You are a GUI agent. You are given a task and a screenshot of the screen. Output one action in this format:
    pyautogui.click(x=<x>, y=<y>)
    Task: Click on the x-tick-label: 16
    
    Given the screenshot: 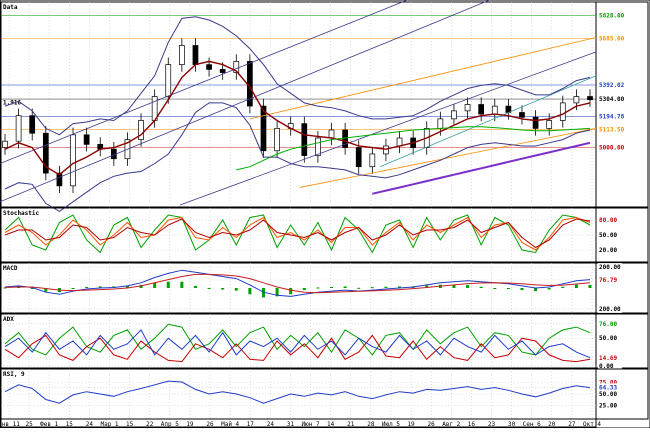 What is the action you would take?
    pyautogui.click(x=472, y=424)
    